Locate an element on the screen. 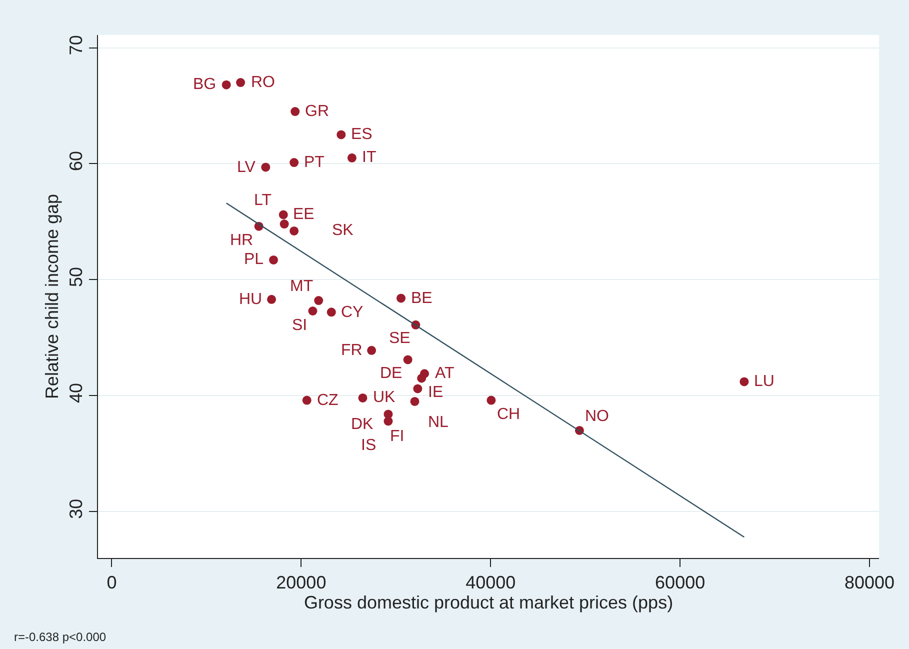  annotation: FI is located at coordinates (397, 436).